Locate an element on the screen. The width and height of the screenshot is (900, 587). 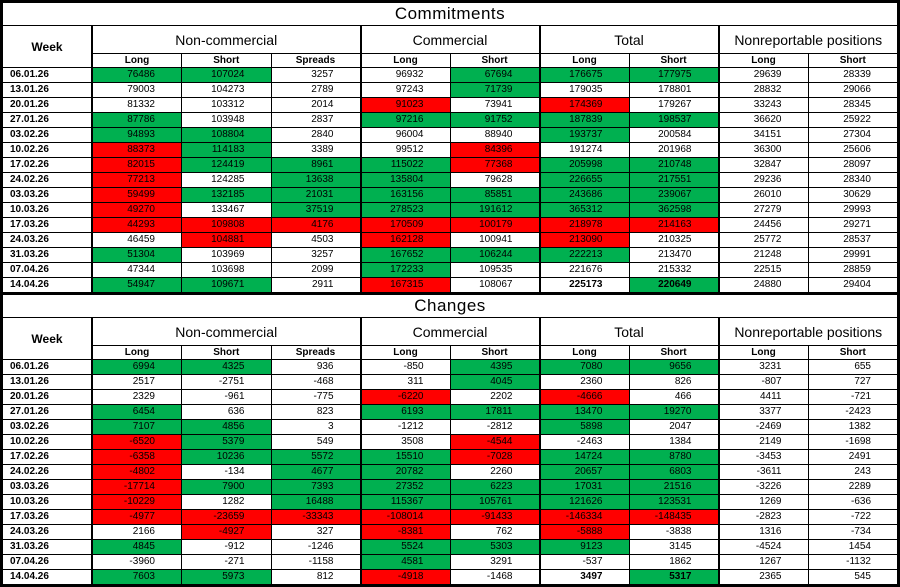
value-cell: 84396 is located at coordinates (494, 150).